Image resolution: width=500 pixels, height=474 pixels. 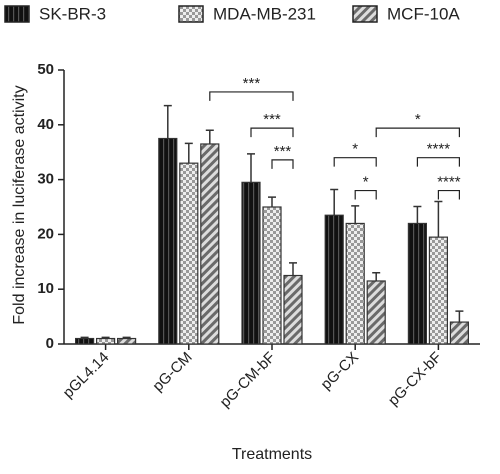 I want to click on x-tick-label: pGL4.14, so click(x=86, y=375).